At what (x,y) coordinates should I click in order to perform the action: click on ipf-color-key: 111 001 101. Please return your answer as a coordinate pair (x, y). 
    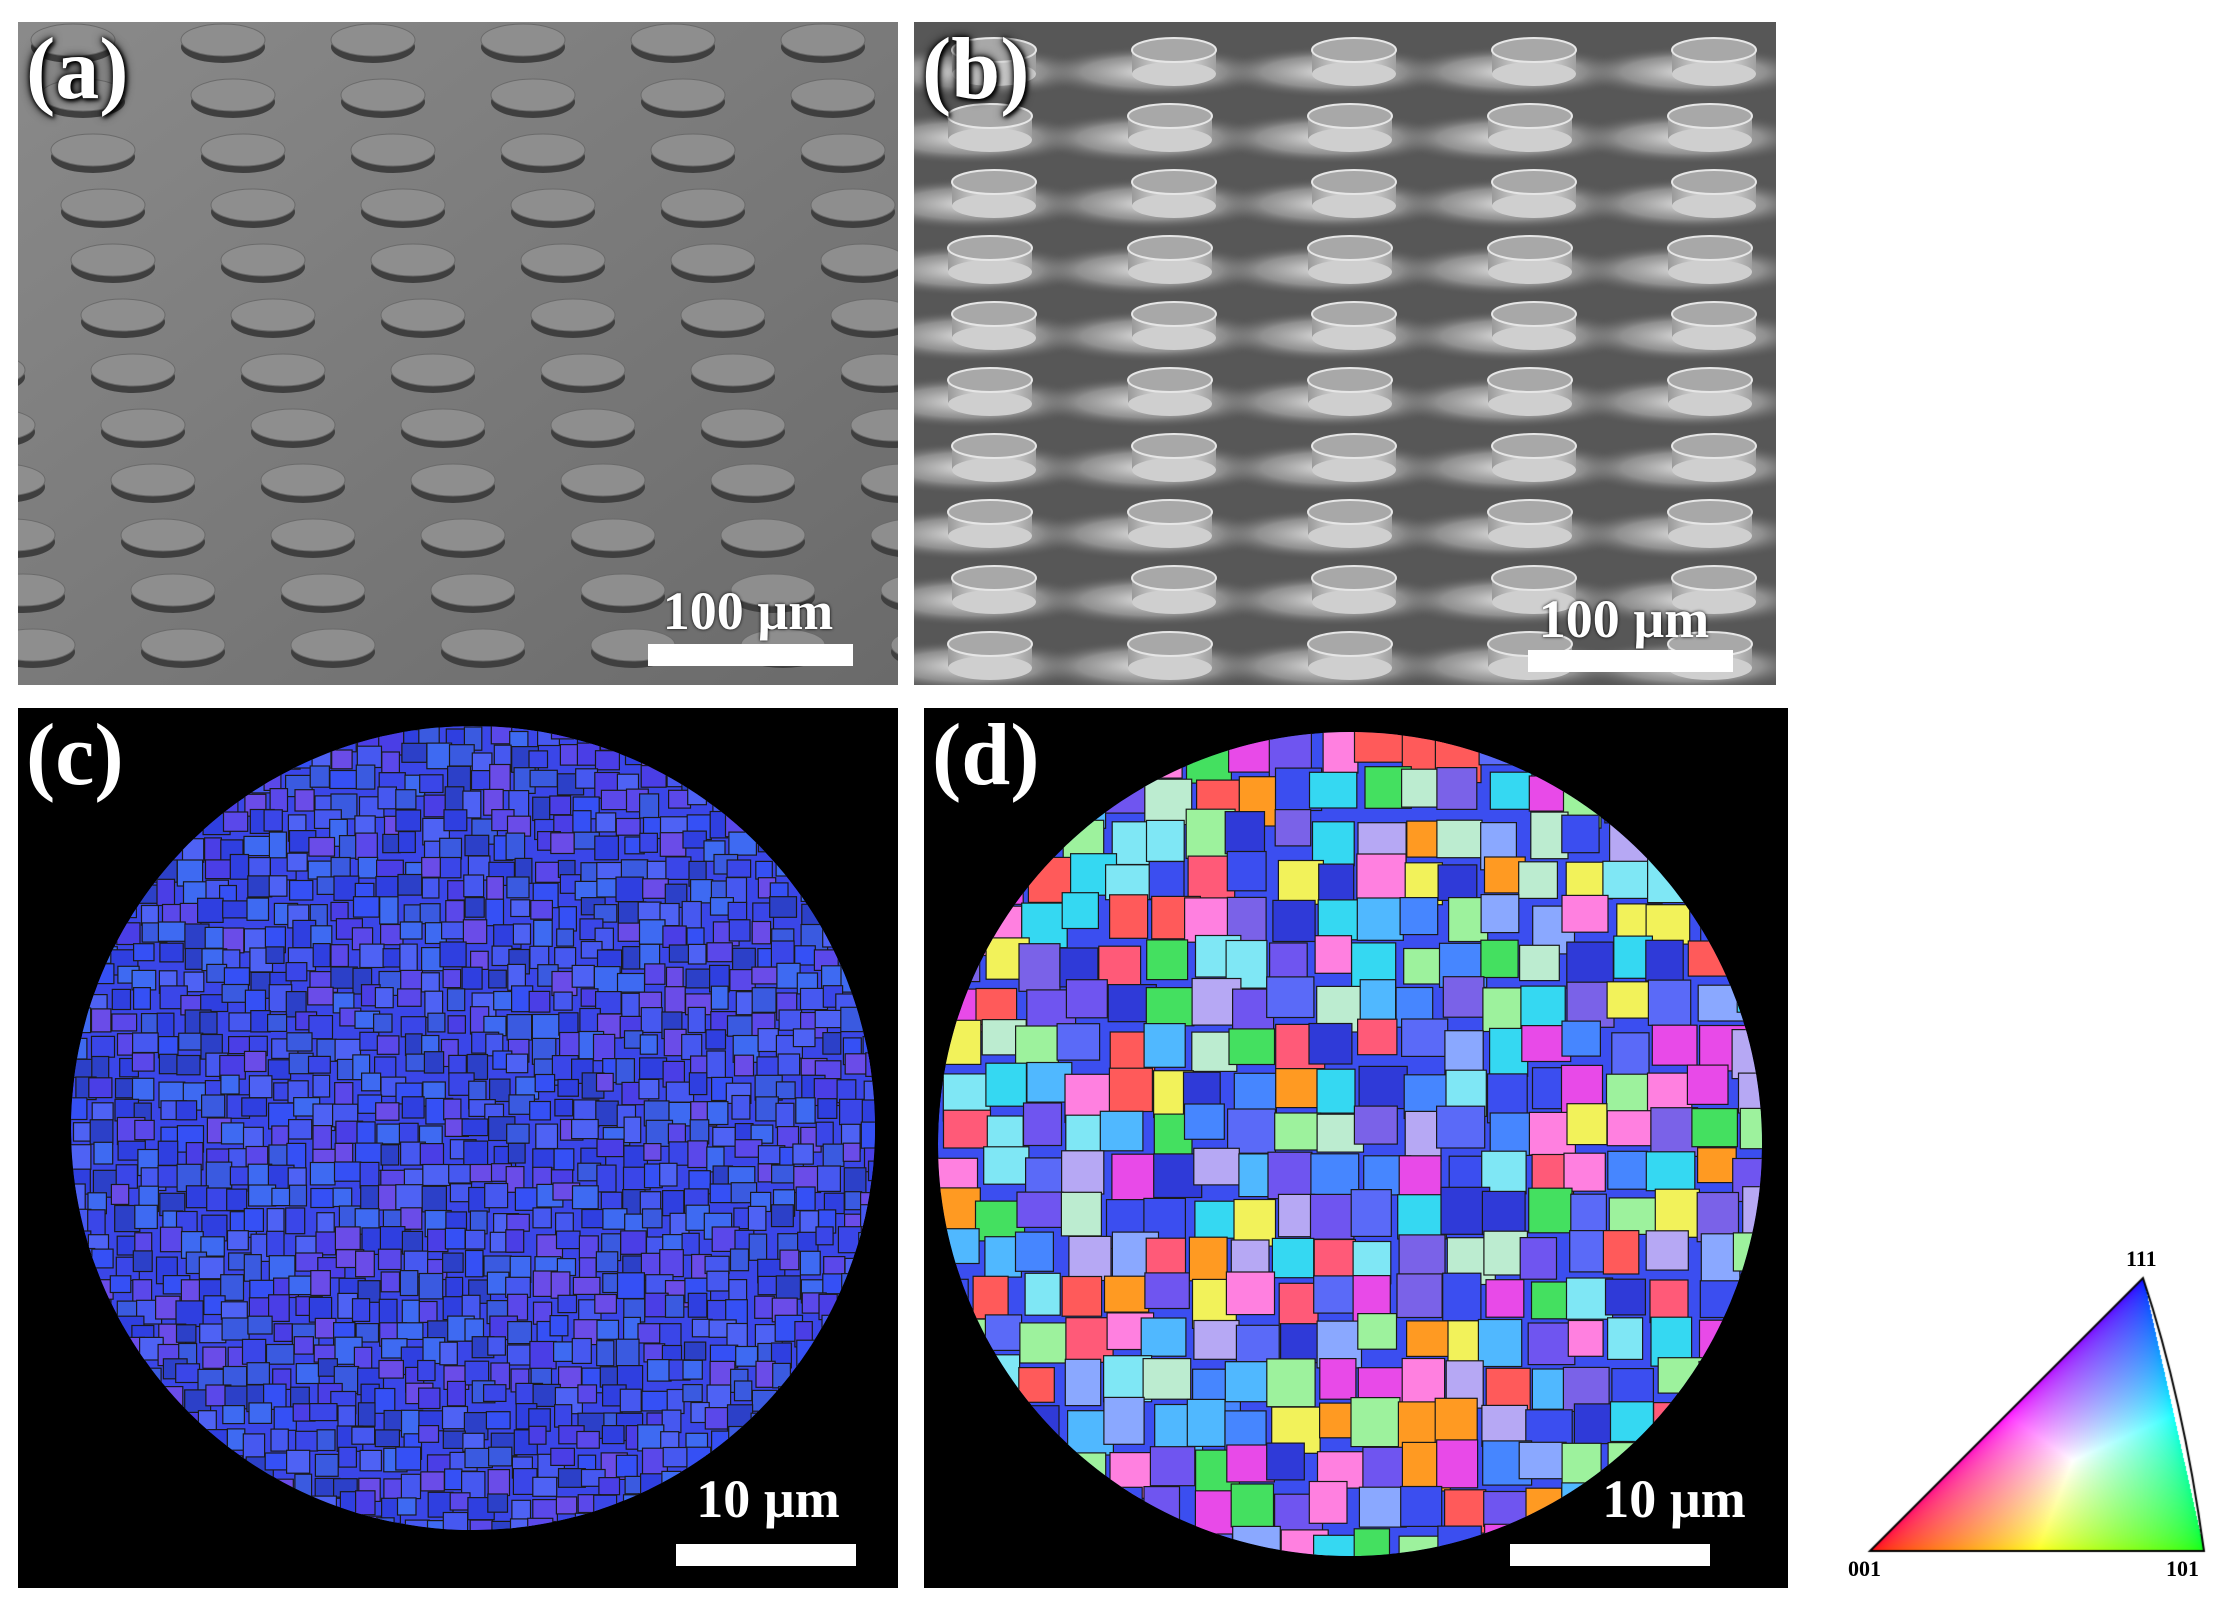
    Looking at the image, I should click on (2033, 1429).